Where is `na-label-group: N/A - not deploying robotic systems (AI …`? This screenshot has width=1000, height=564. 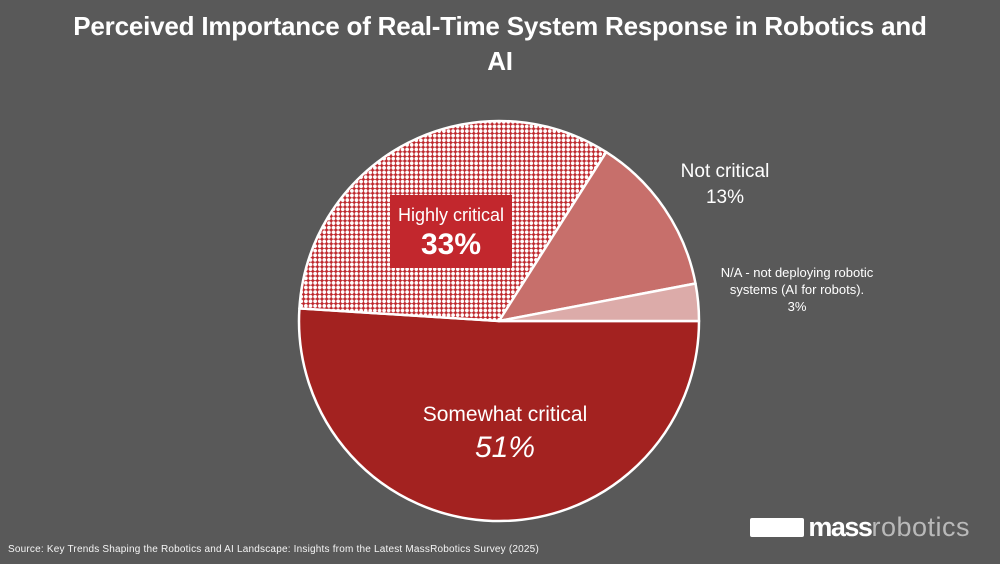 na-label-group: N/A - not deploying robotic systems (AI … is located at coordinates (797, 289).